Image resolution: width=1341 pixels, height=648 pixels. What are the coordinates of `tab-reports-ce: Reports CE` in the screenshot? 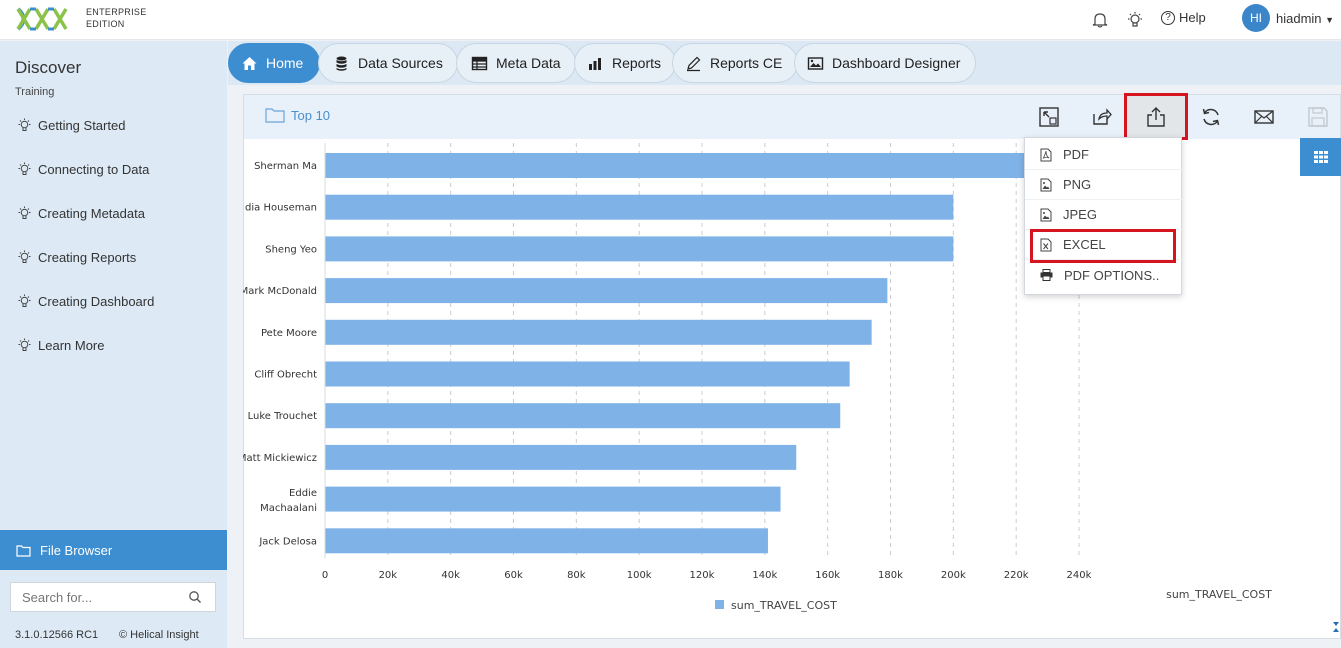 It's located at (735, 63).